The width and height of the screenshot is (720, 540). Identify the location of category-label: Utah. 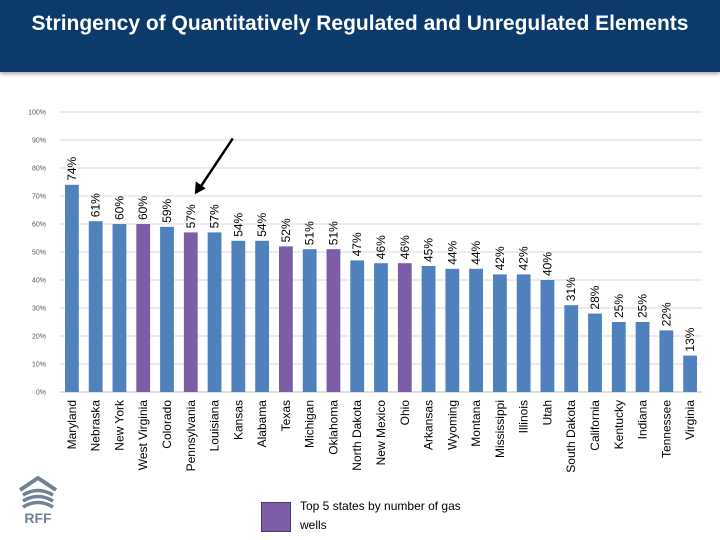
(547, 412).